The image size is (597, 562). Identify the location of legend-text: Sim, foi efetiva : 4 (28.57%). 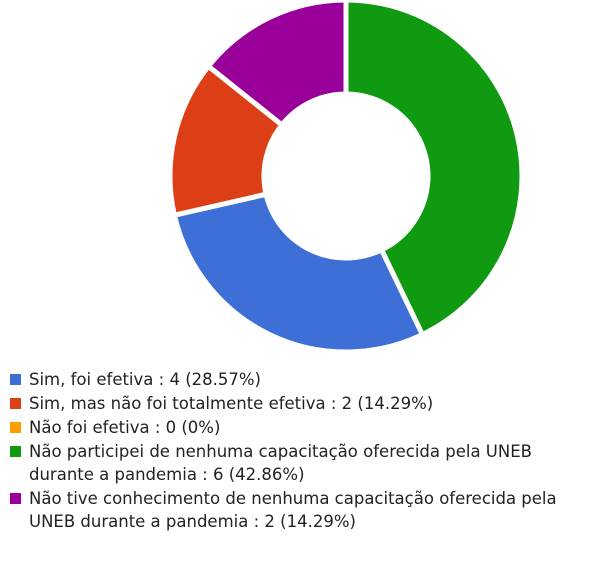
(311, 379).